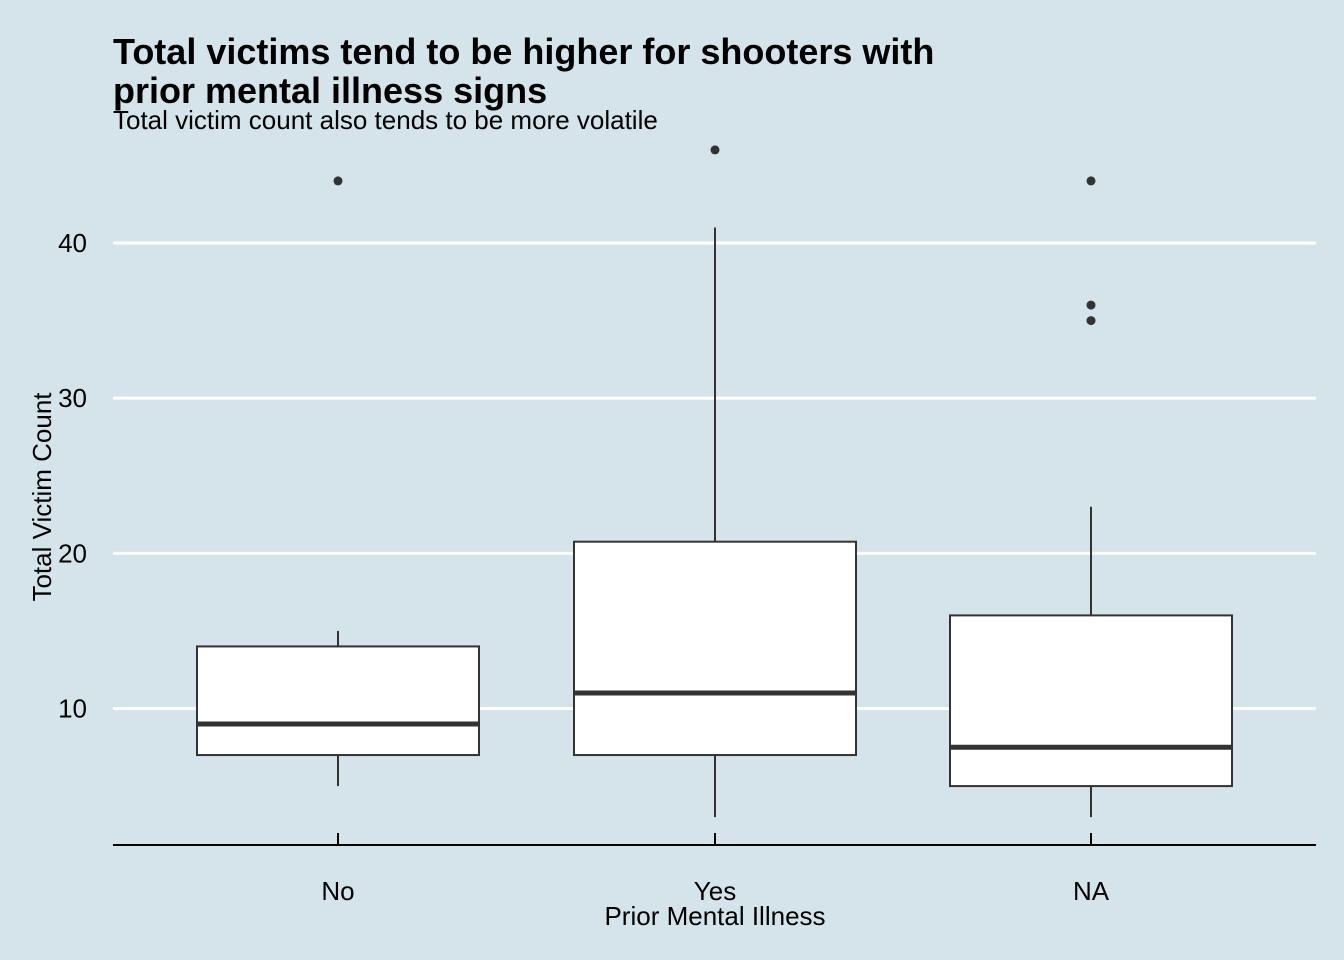 The image size is (1344, 960). What do you see at coordinates (72, 476) in the screenshot?
I see `y-axis-ticks: 10 20 30 40` at bounding box center [72, 476].